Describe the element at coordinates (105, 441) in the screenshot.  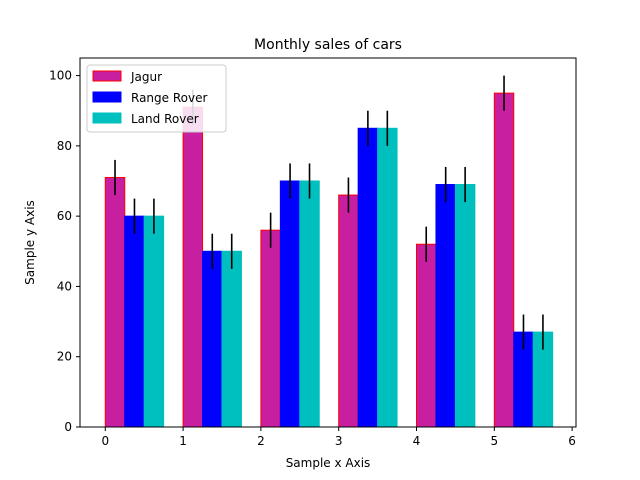
I see `x-tick-label: 0` at that location.